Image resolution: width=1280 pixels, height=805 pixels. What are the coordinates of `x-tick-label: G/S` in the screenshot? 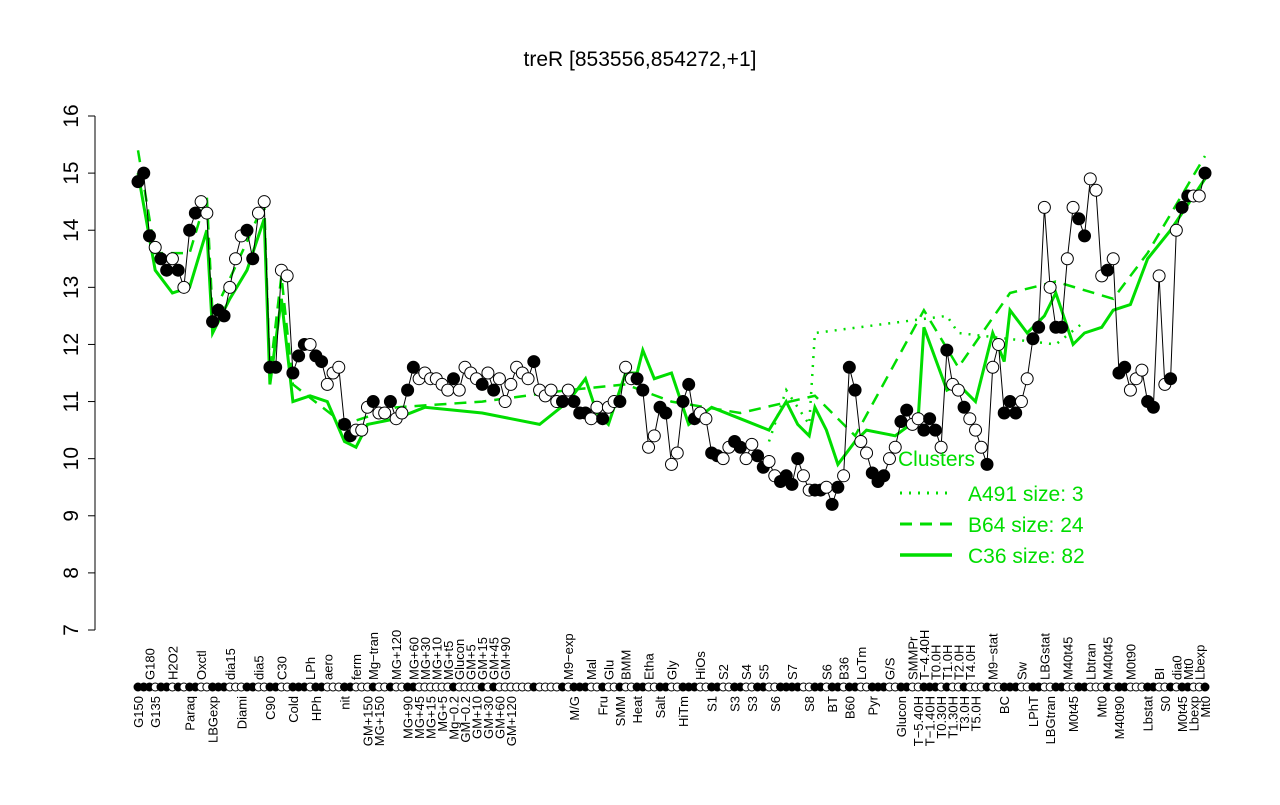 It's located at (889, 668).